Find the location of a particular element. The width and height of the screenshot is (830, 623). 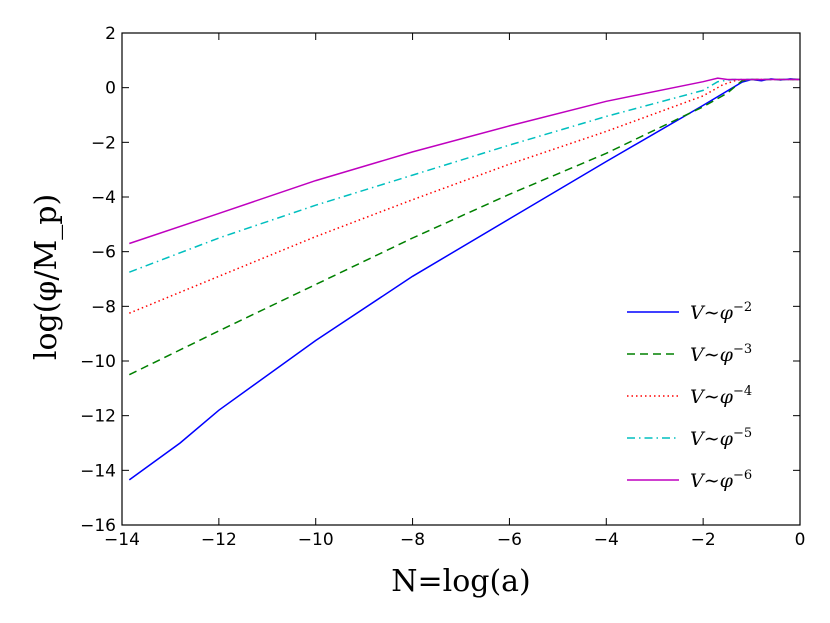

y-tick-label: 0 is located at coordinates (110, 89).